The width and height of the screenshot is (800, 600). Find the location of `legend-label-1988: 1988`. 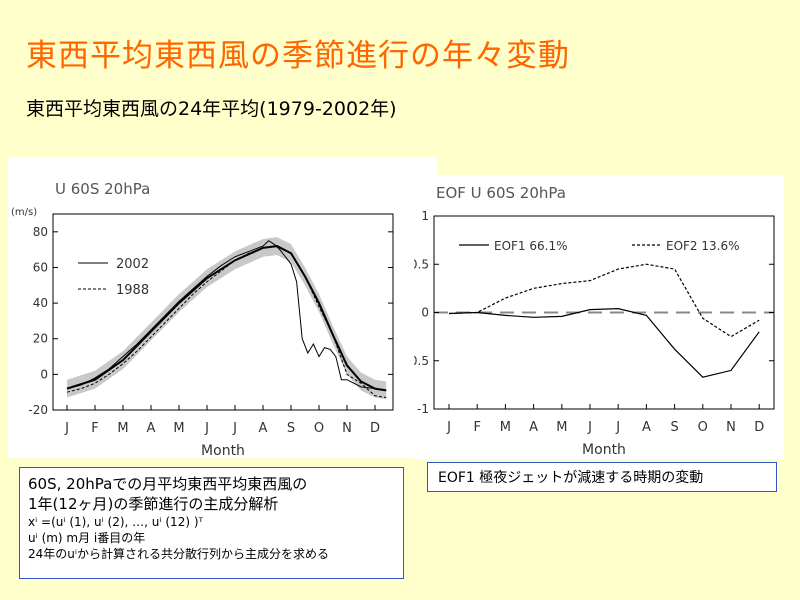

legend-label-1988: 1988 is located at coordinates (132, 290).